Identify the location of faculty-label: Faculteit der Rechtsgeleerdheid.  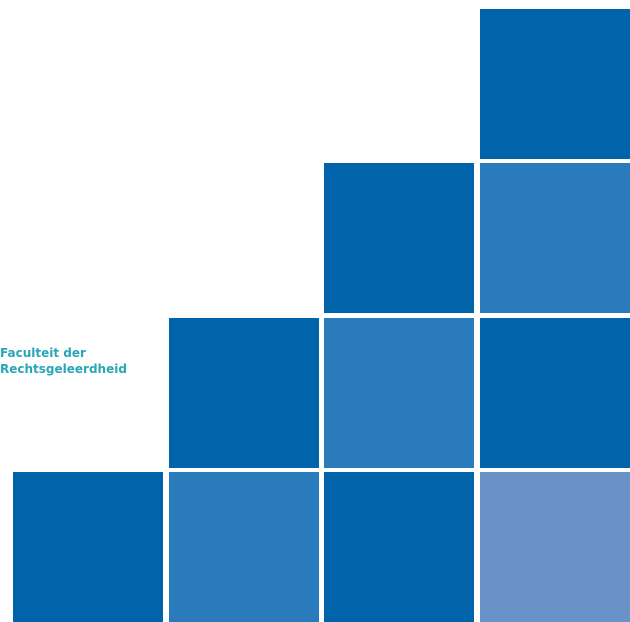
(80, 361).